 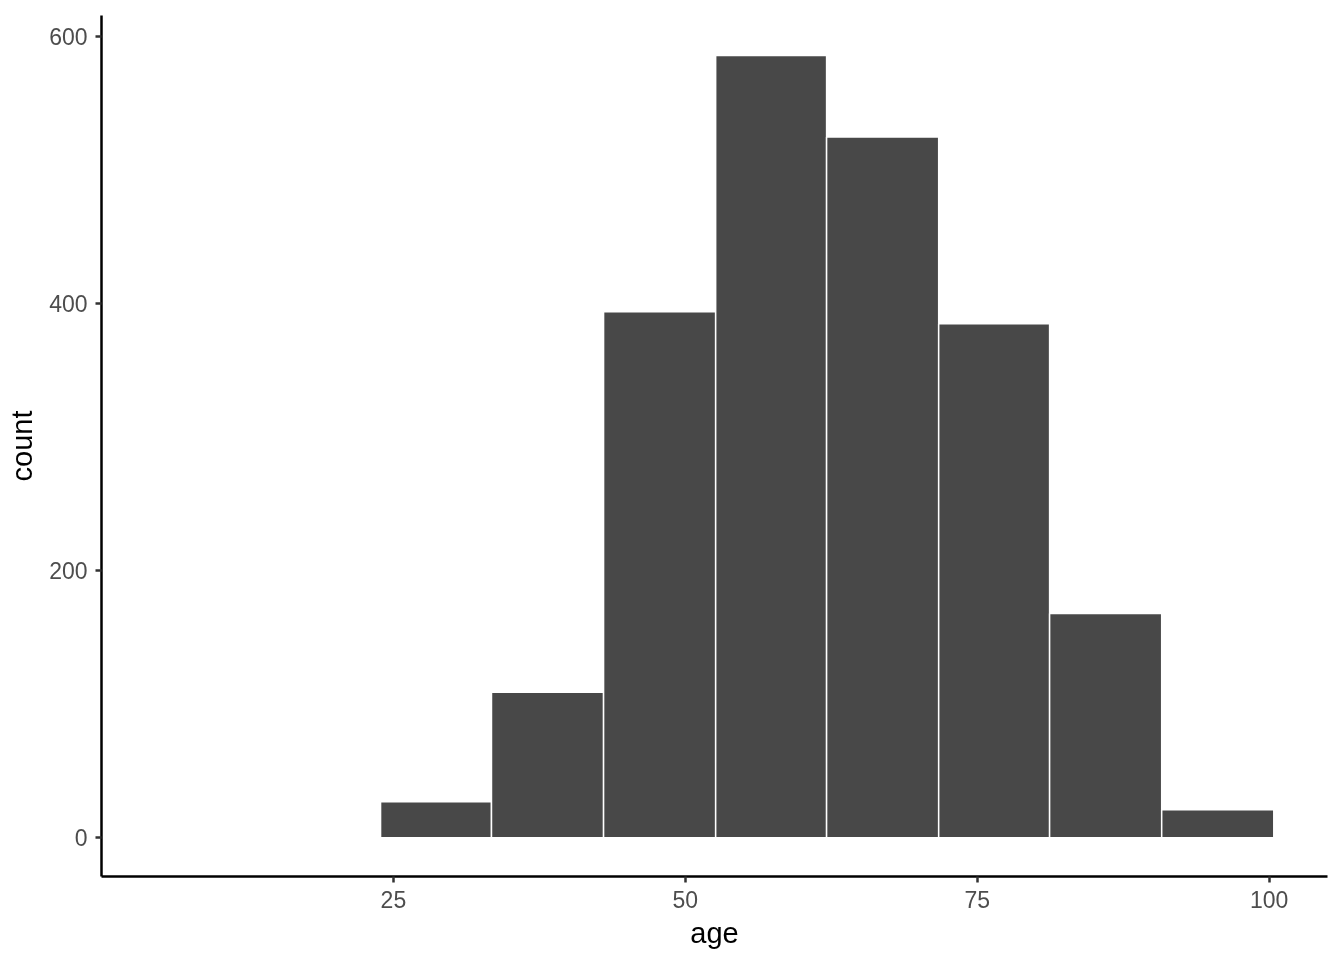 I want to click on x-tick-label: 100, so click(x=1269, y=899).